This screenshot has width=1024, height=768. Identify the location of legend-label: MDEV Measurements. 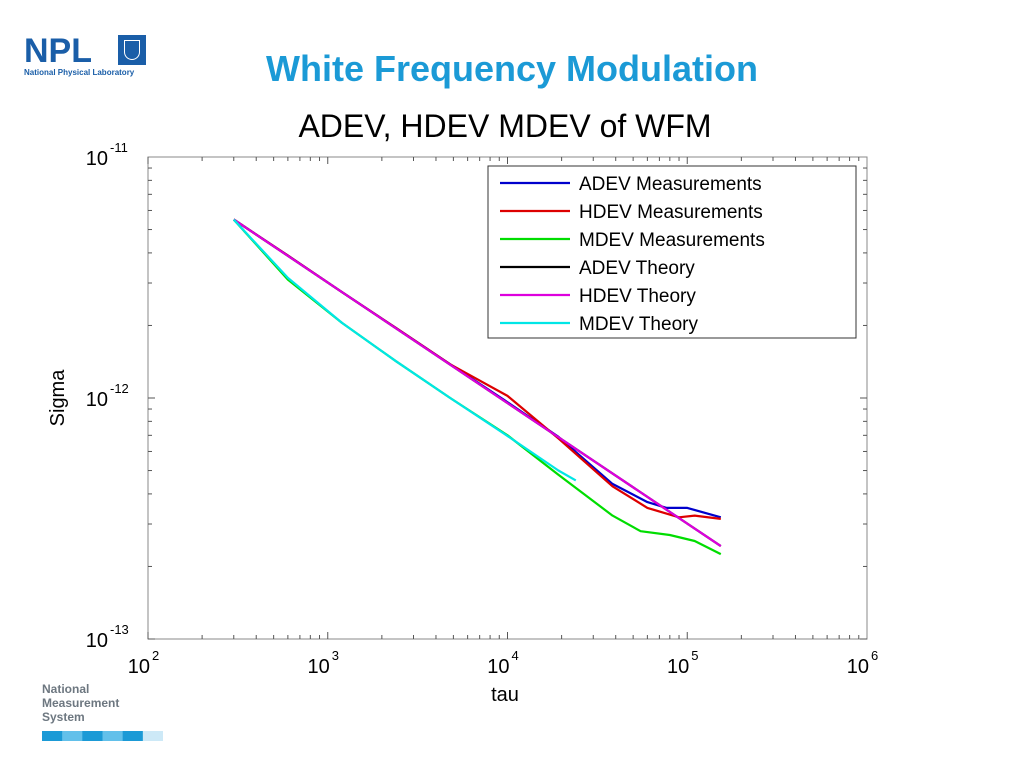
(672, 240).